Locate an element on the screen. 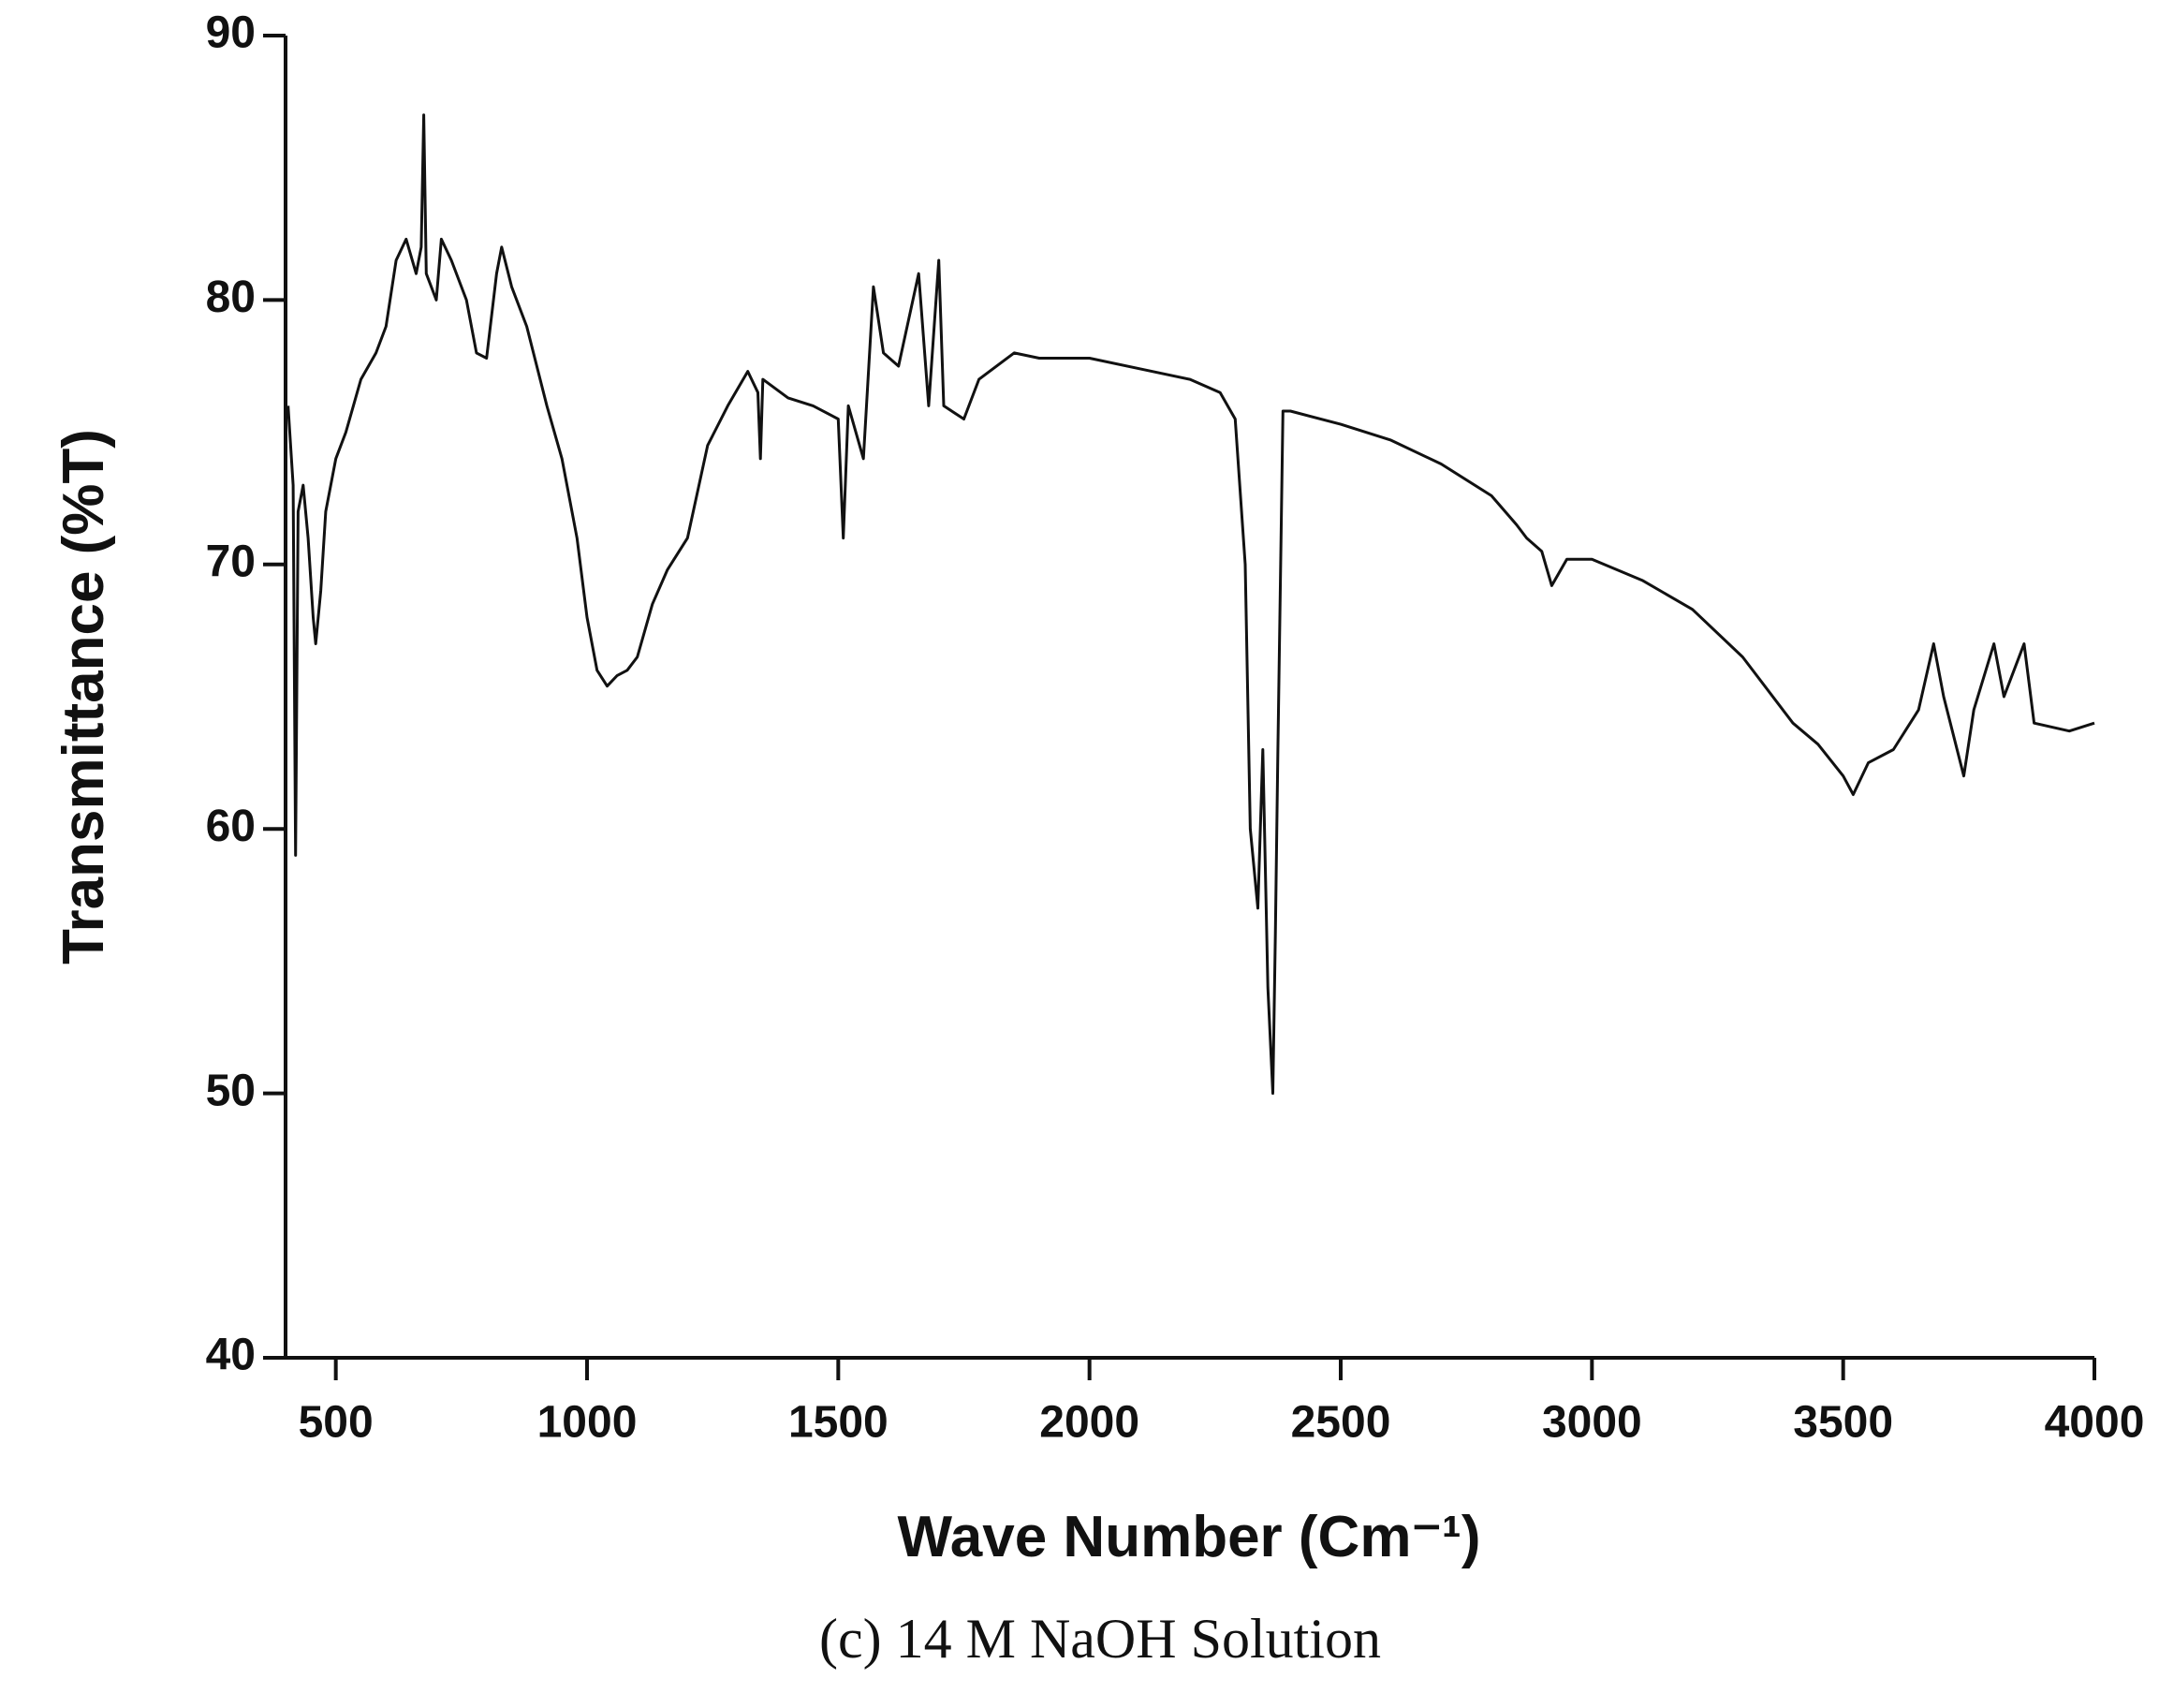 The height and width of the screenshot is (1708, 2159). y-tick-label: 60 is located at coordinates (231, 826).